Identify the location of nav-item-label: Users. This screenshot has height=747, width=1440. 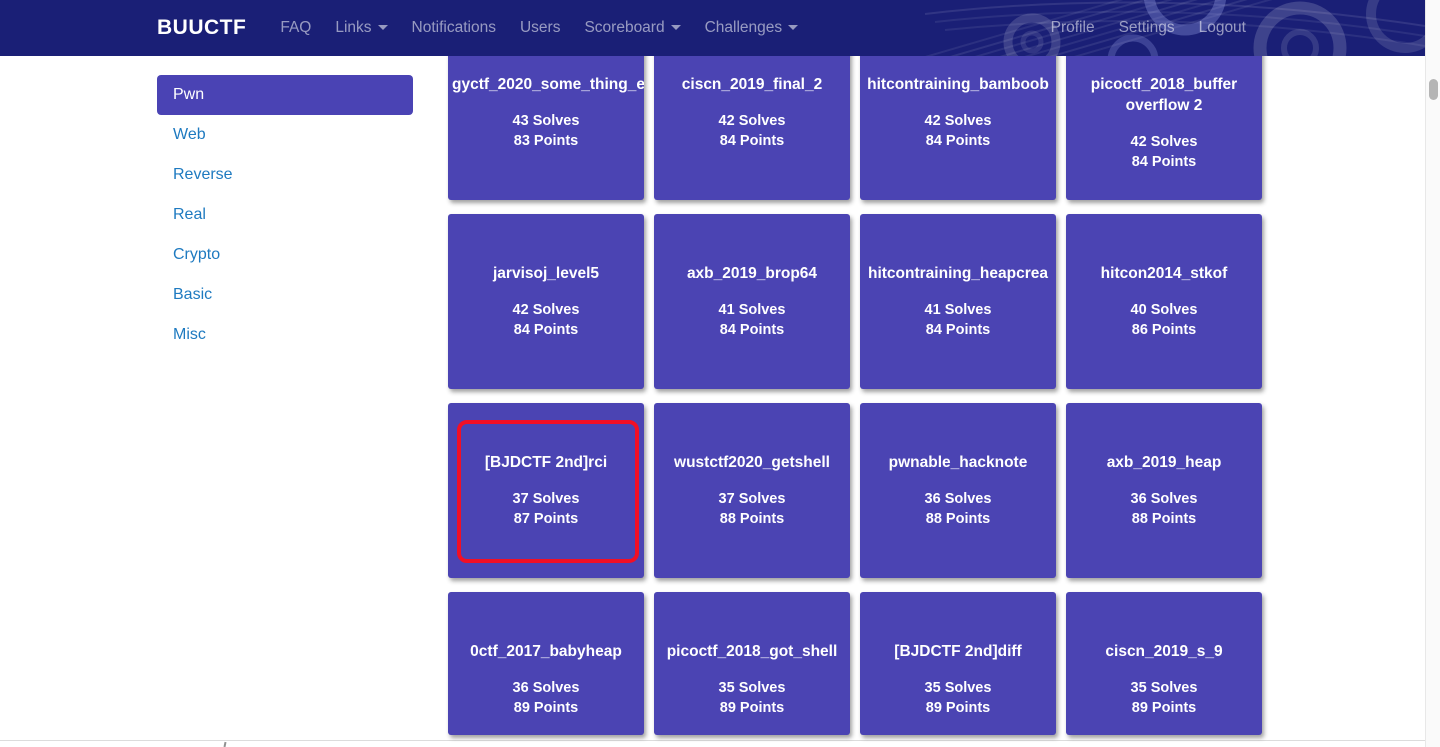
(540, 27).